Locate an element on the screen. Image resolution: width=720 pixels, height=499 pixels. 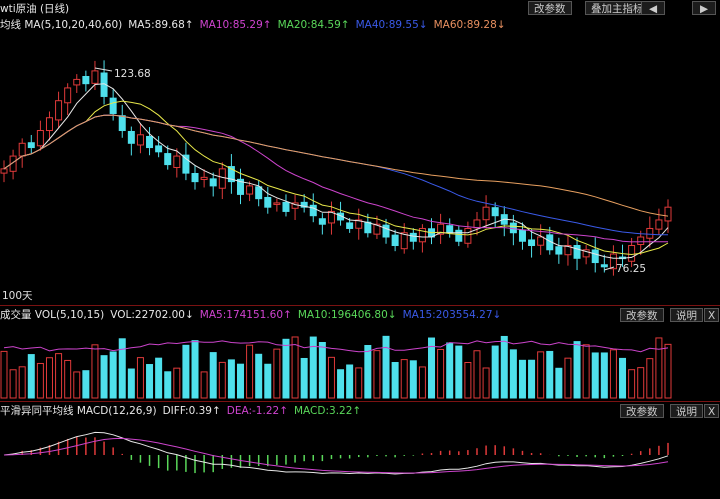
volume-ma-line is located at coordinates (336, 346).